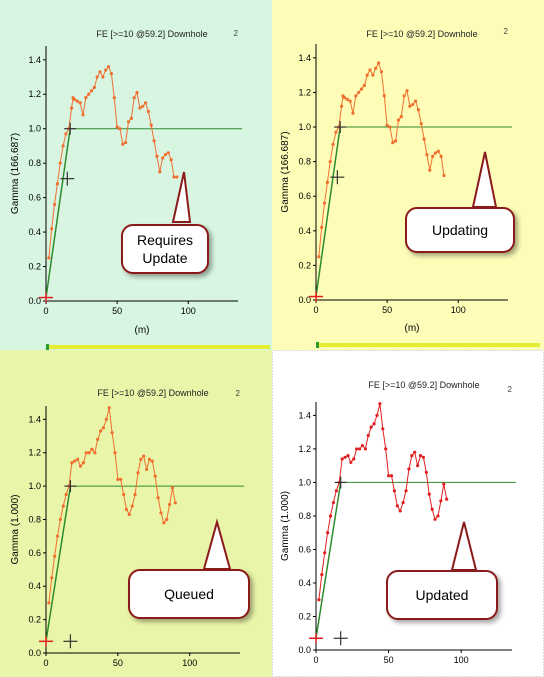 The height and width of the screenshot is (677, 544). I want to click on chart-corner-label: 2, so click(506, 31).